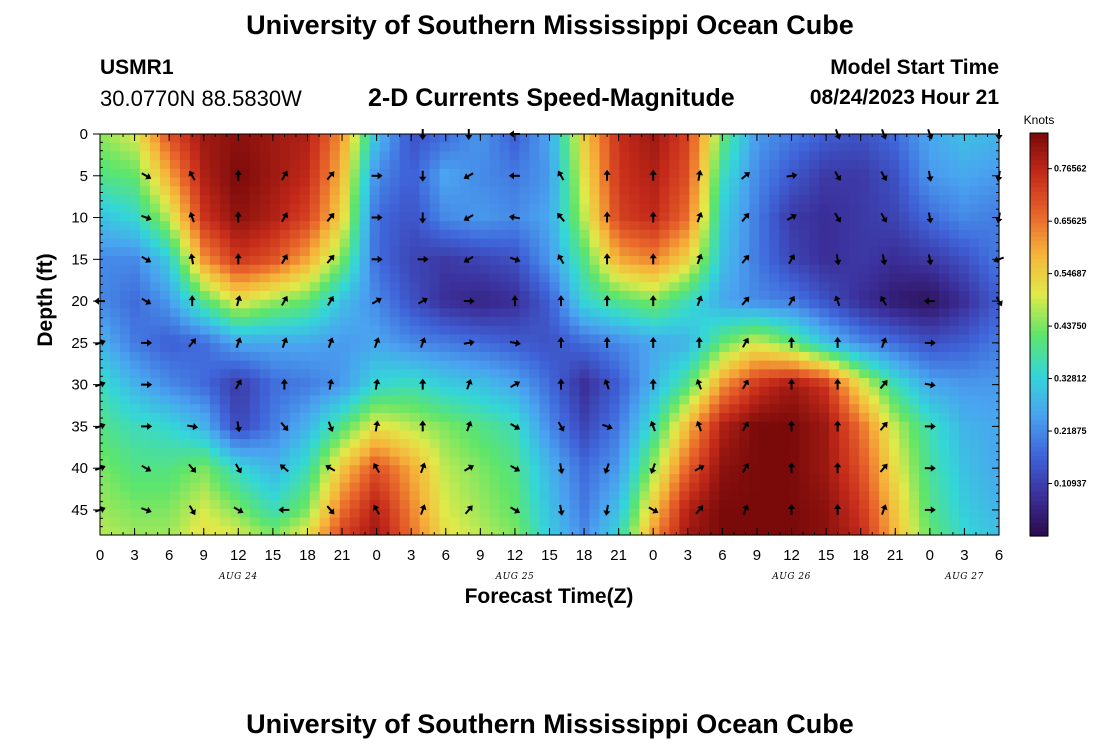  Describe the element at coordinates (273, 555) in the screenshot. I see `x-tick-label: 15` at that location.